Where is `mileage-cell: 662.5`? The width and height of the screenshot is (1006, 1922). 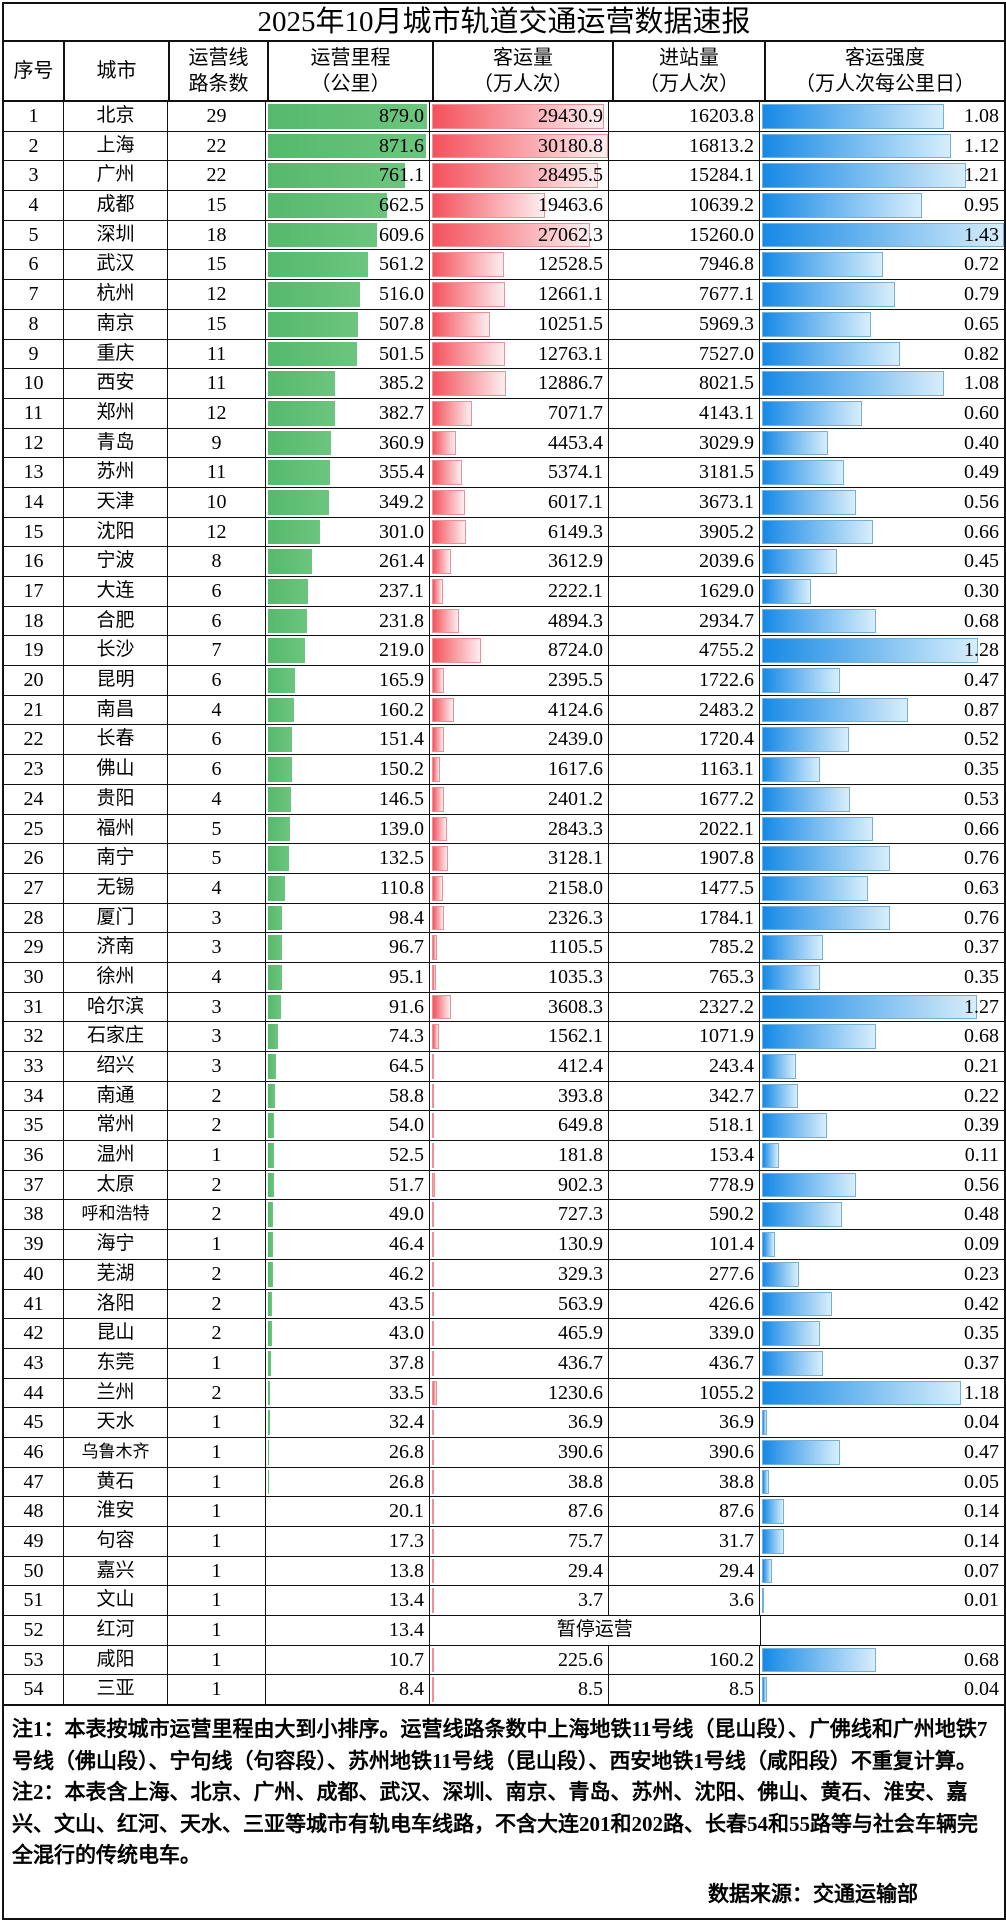 mileage-cell: 662.5 is located at coordinates (347, 205).